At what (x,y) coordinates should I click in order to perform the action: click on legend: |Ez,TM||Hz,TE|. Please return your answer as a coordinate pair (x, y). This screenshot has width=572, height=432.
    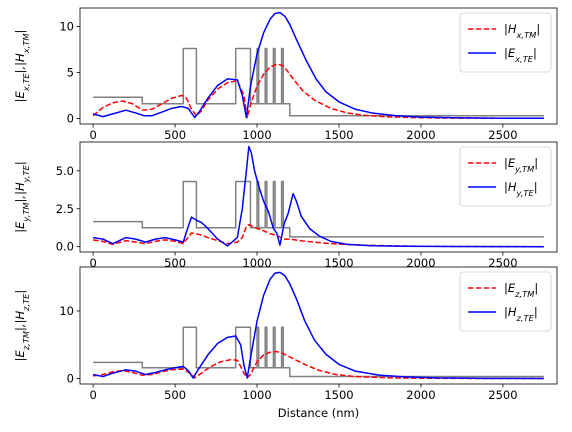
    Looking at the image, I should click on (505, 301).